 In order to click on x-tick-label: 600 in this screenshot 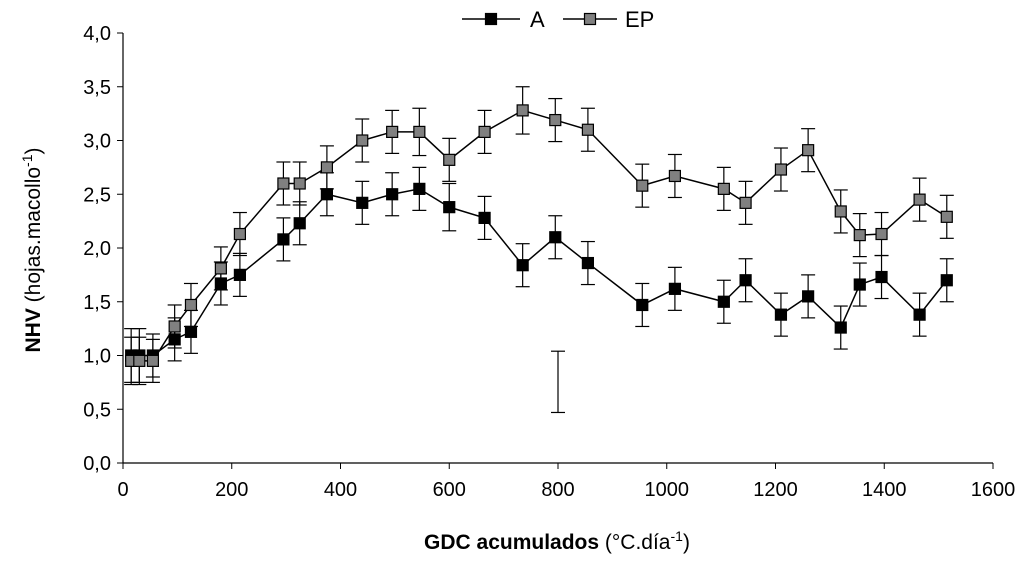, I will do `click(449, 490)`.